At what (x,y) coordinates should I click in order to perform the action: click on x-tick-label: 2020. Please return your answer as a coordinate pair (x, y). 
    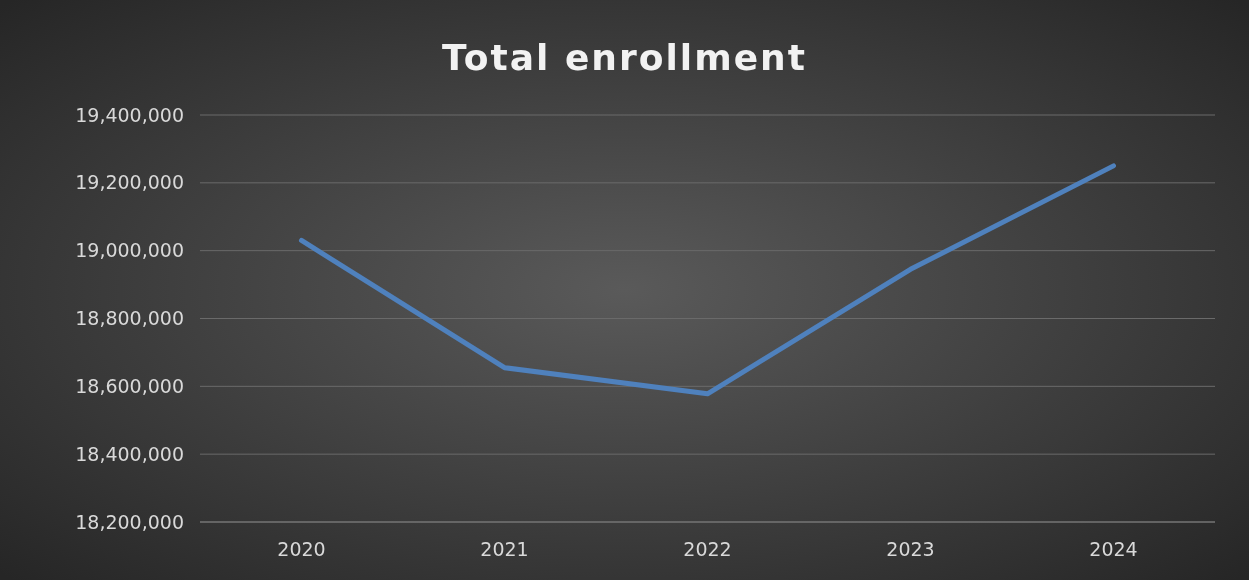
    Looking at the image, I should click on (301, 549).